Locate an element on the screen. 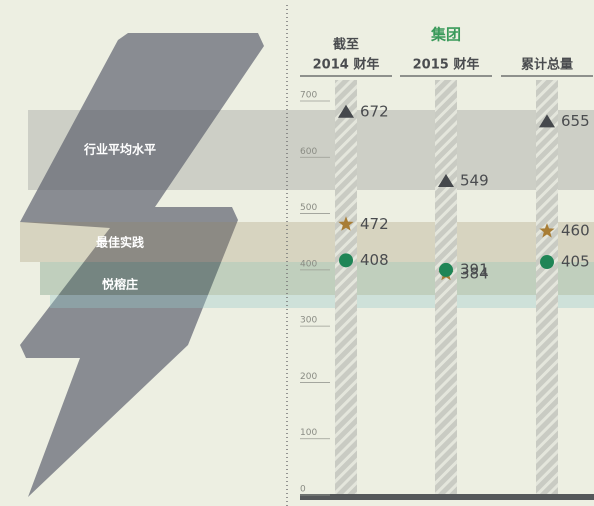  band-light is located at coordinates (322, 301).